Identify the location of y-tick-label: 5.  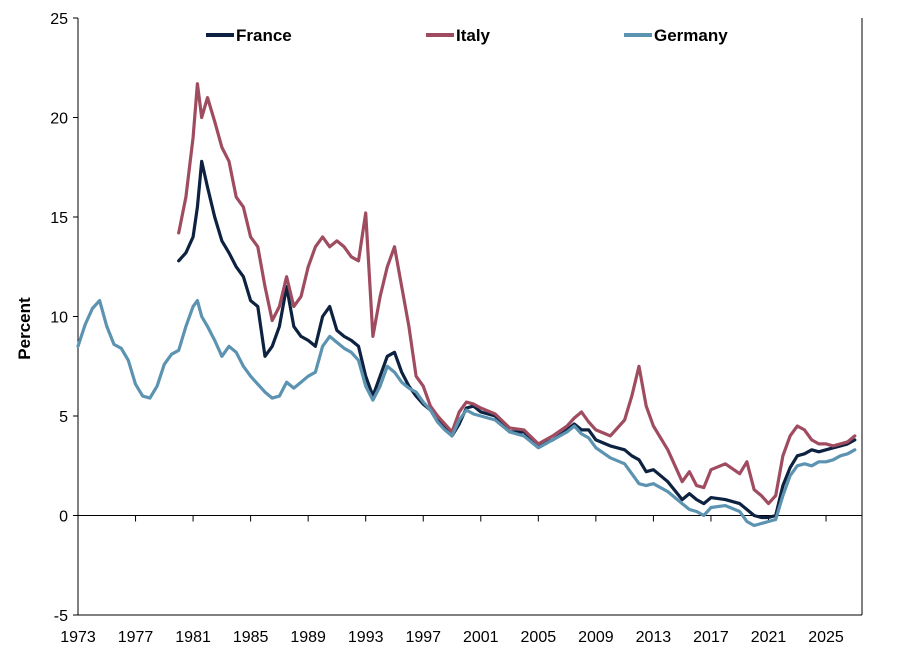
(63, 417).